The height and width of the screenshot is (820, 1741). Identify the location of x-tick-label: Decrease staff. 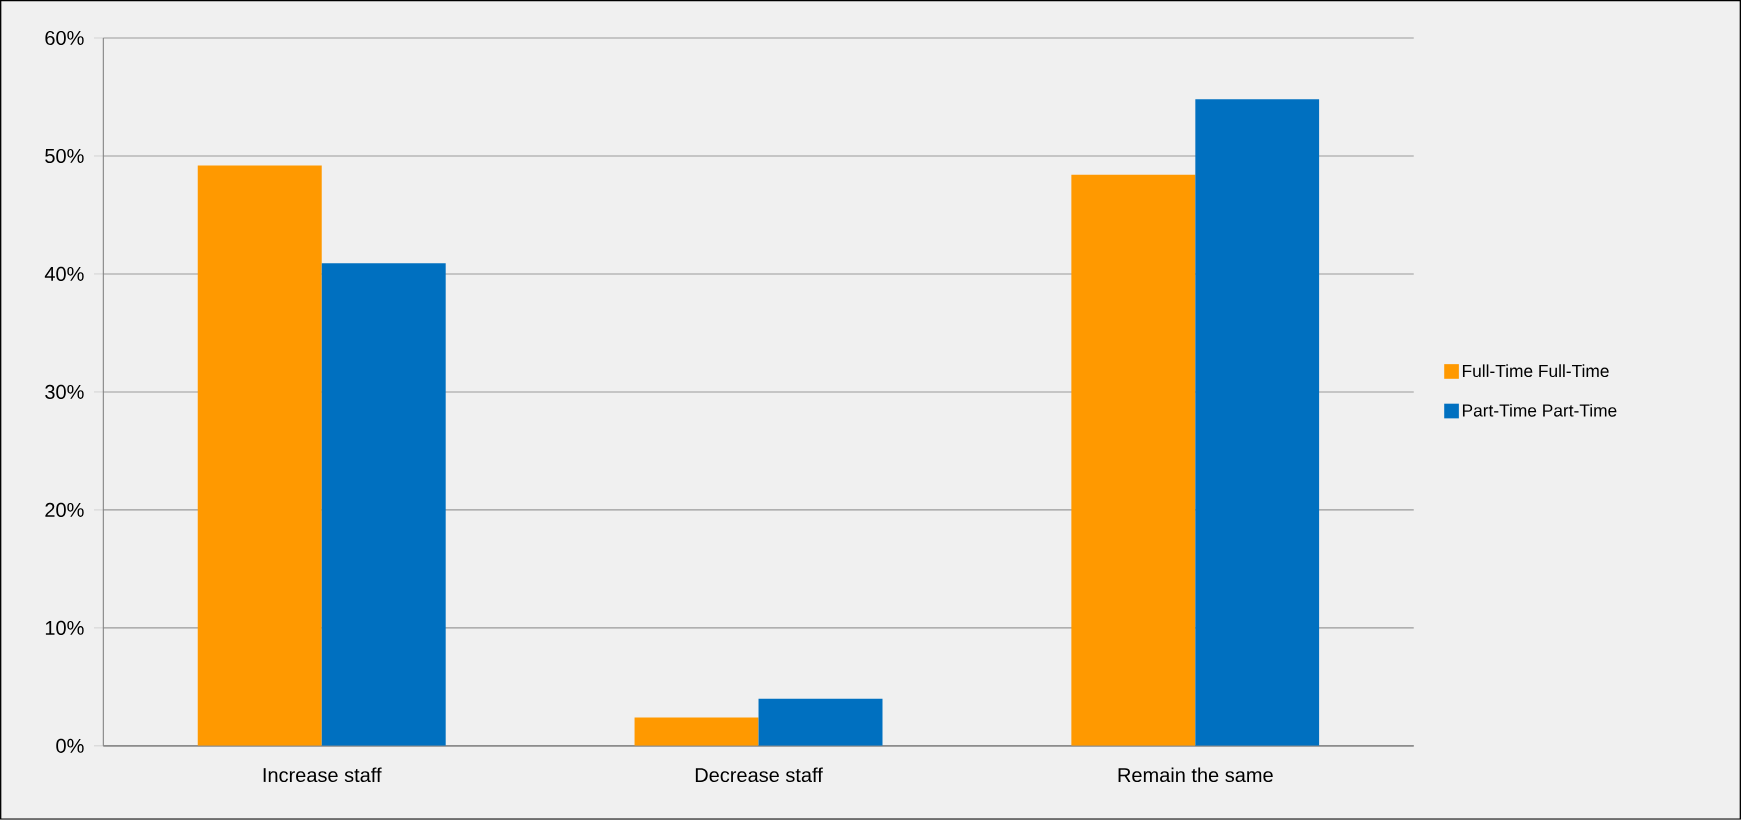
(759, 775).